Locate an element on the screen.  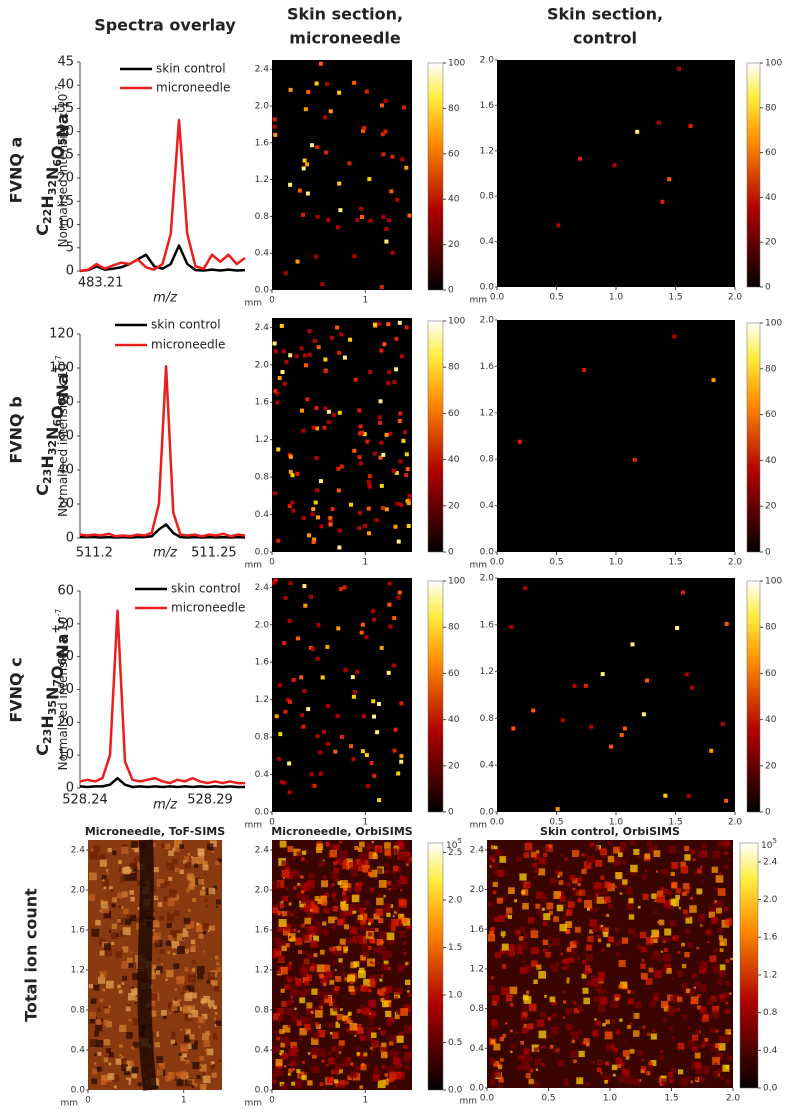
x-axis-label: mm is located at coordinates (69, 1104).